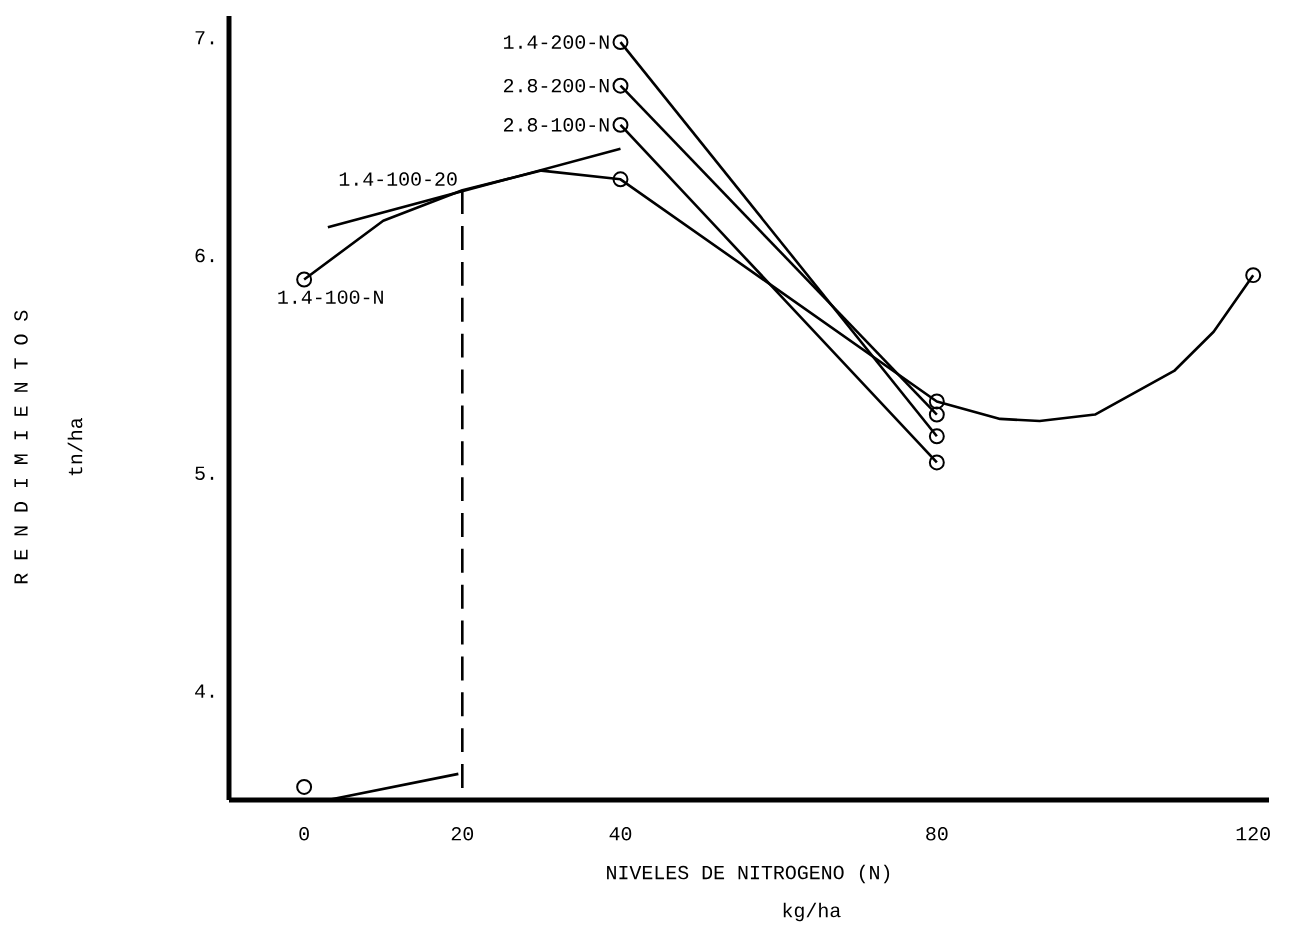 The width and height of the screenshot is (1294, 946). Describe the element at coordinates (812, 912) in the screenshot. I see `text: kg/ha` at that location.